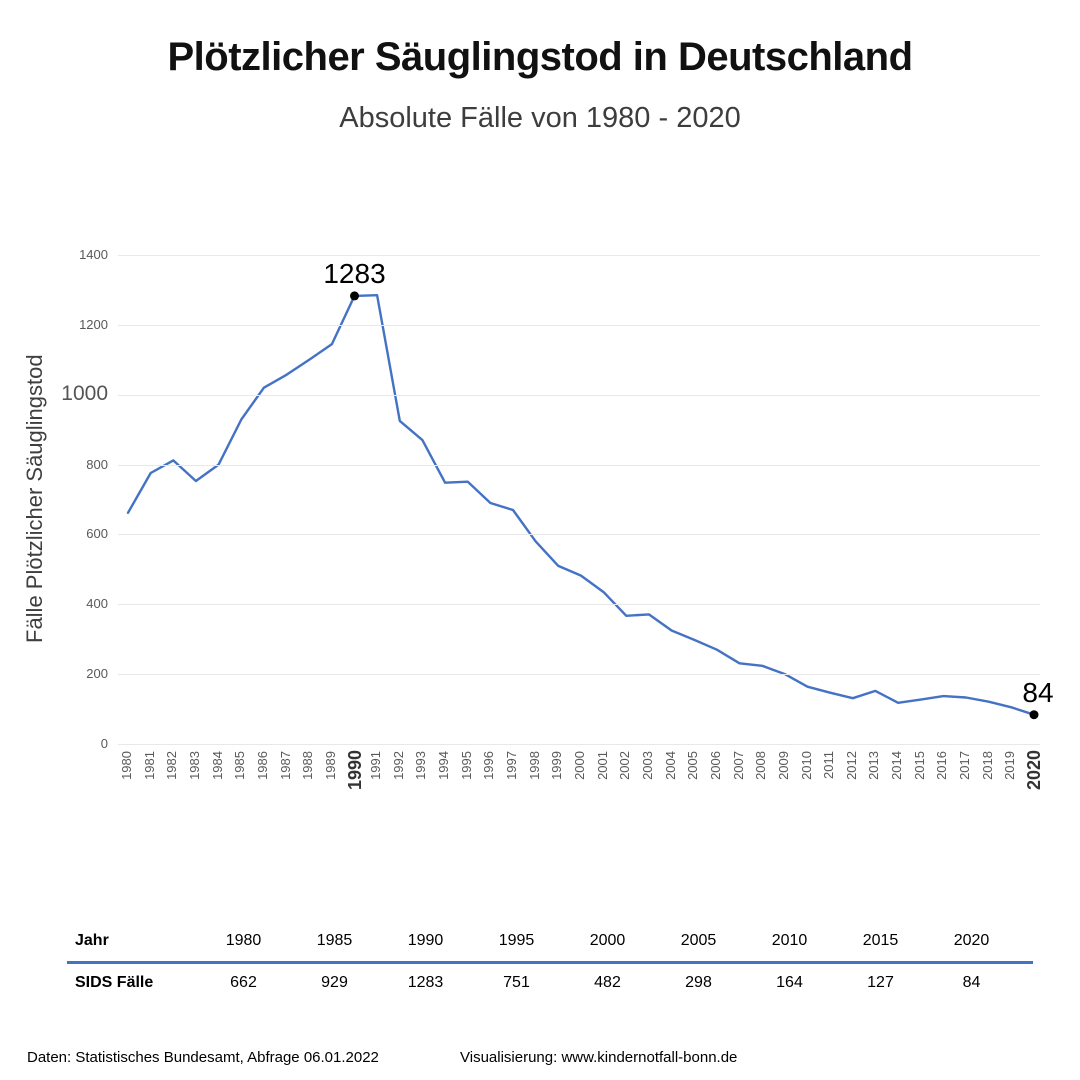  What do you see at coordinates (114, 982) in the screenshot?
I see `table-row2-label: SIDS Fälle` at bounding box center [114, 982].